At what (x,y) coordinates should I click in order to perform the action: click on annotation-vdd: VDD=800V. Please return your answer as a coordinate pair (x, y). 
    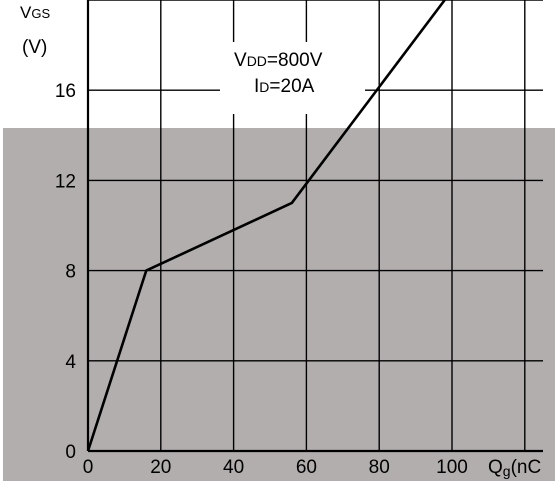
    Looking at the image, I should click on (278, 60).